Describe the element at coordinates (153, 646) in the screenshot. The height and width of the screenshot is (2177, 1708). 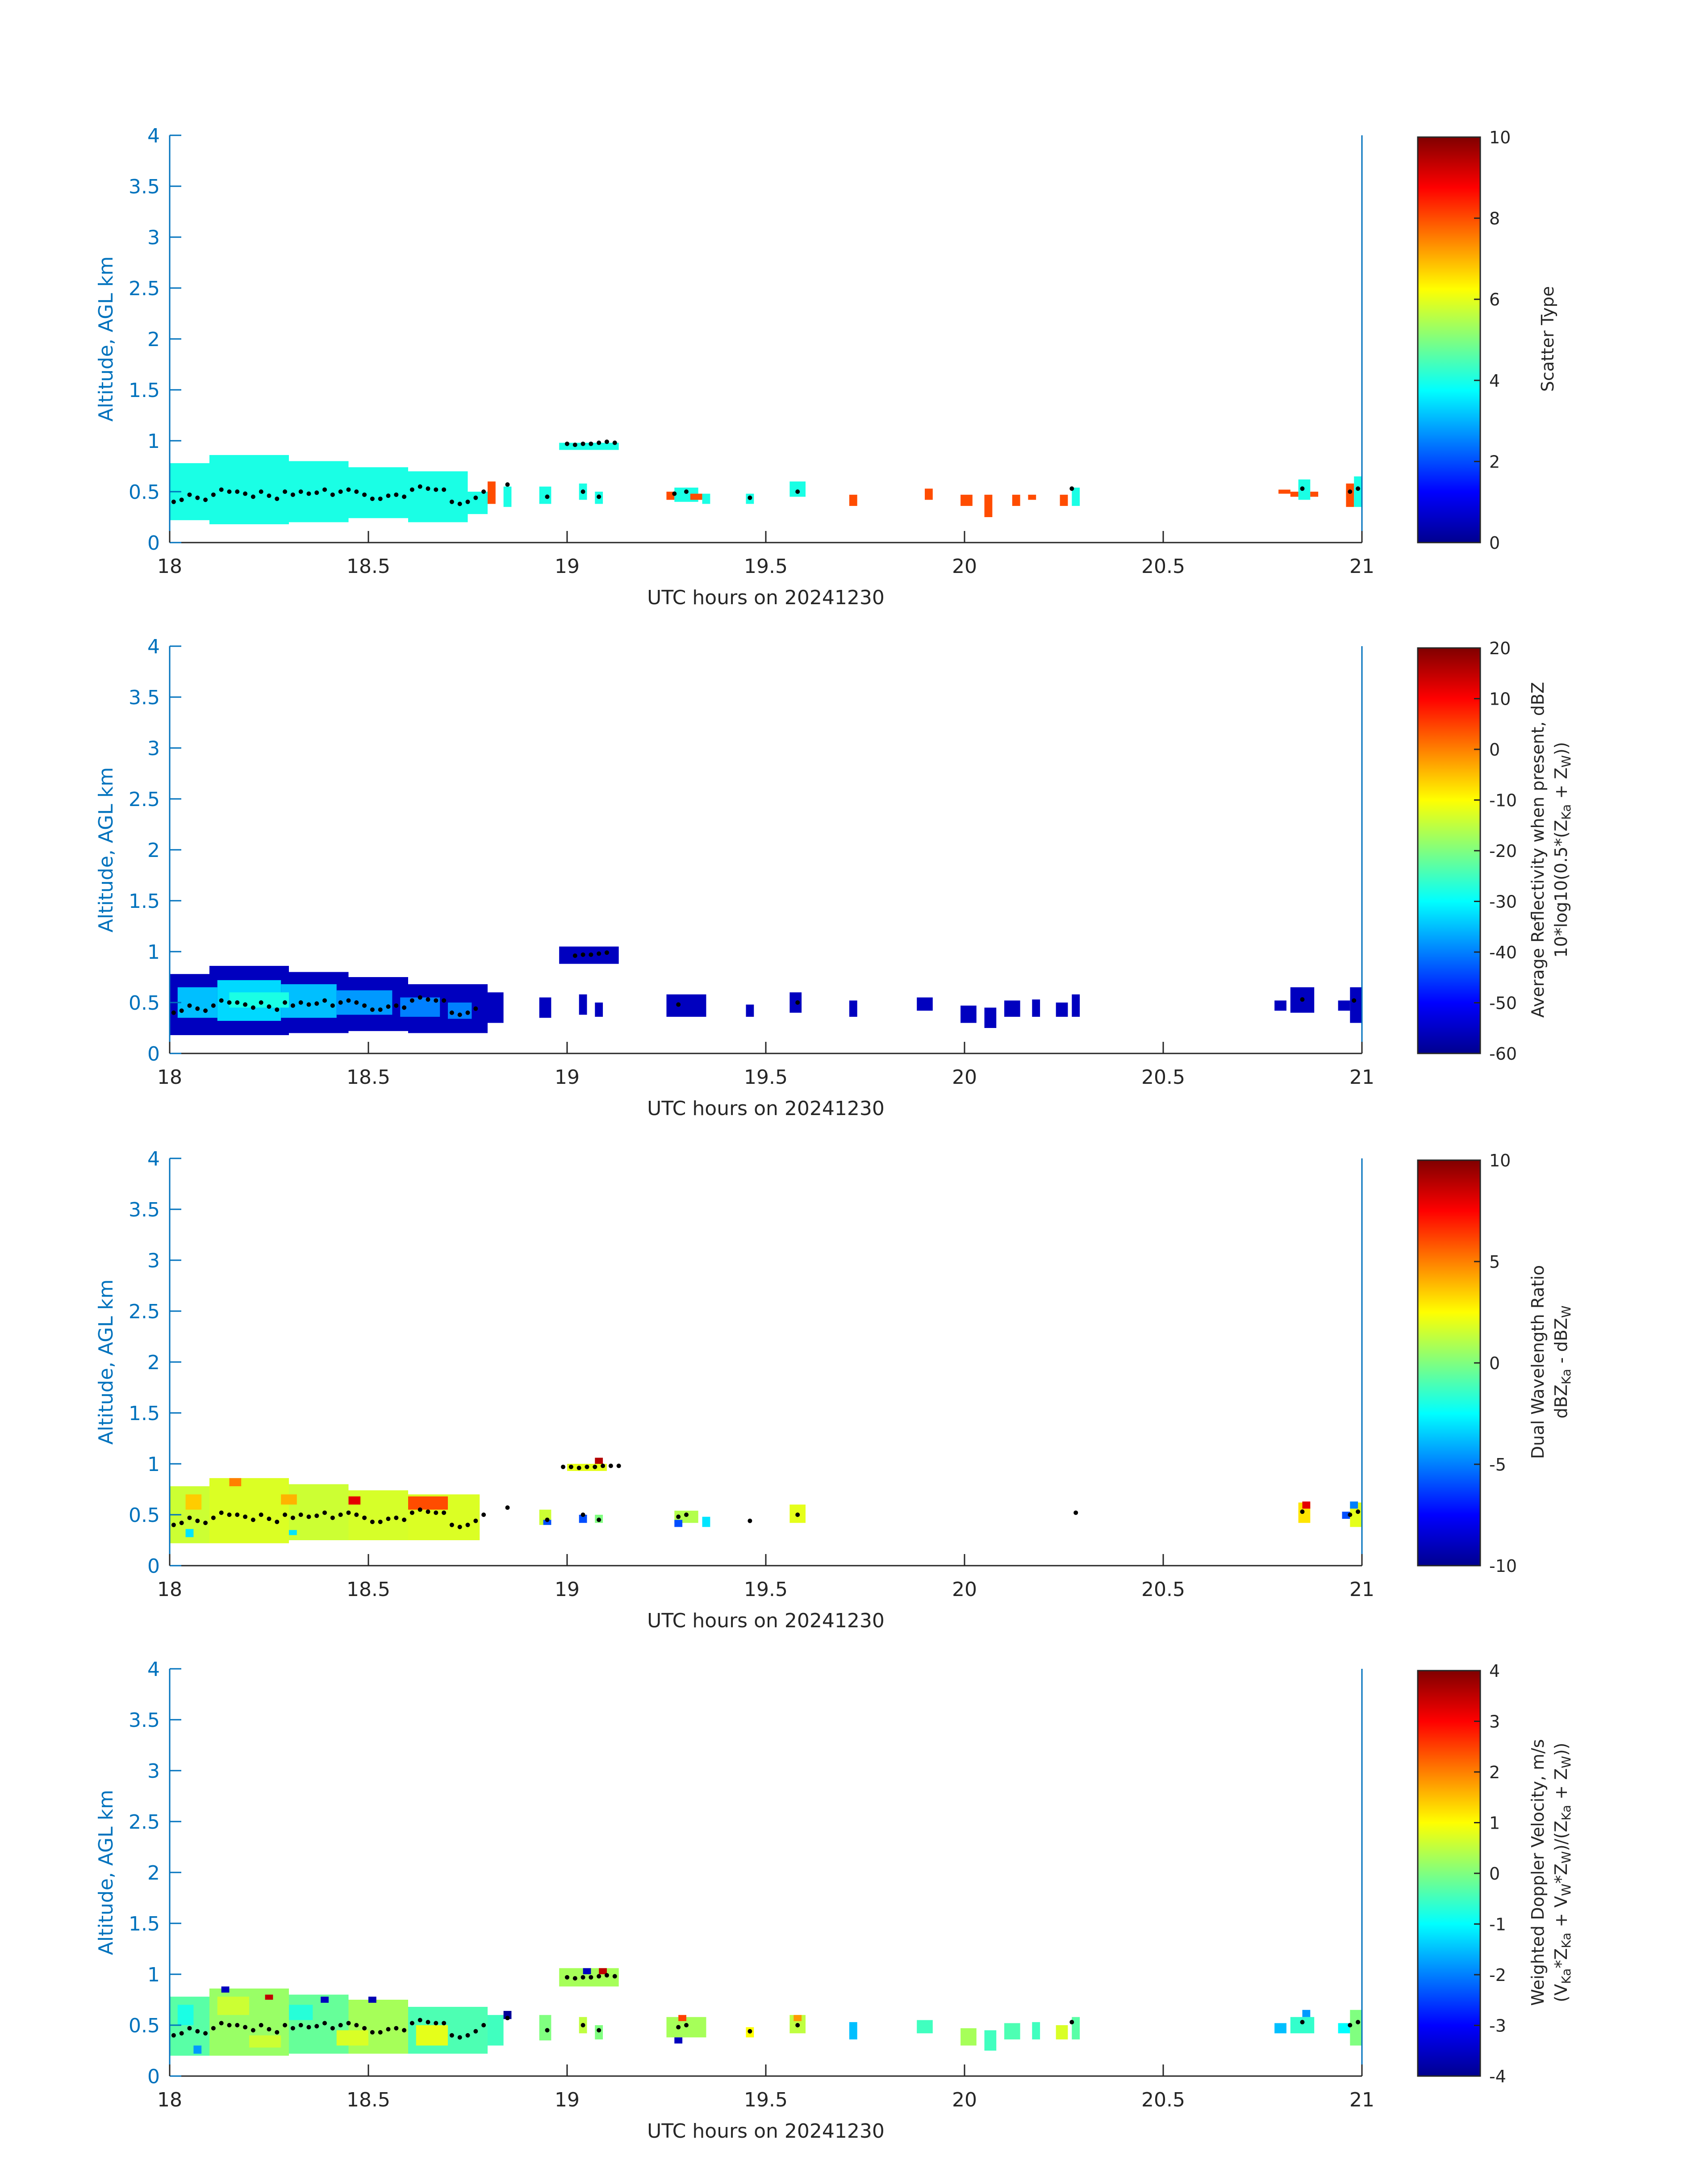
I see `y-tick-label: 4` at that location.